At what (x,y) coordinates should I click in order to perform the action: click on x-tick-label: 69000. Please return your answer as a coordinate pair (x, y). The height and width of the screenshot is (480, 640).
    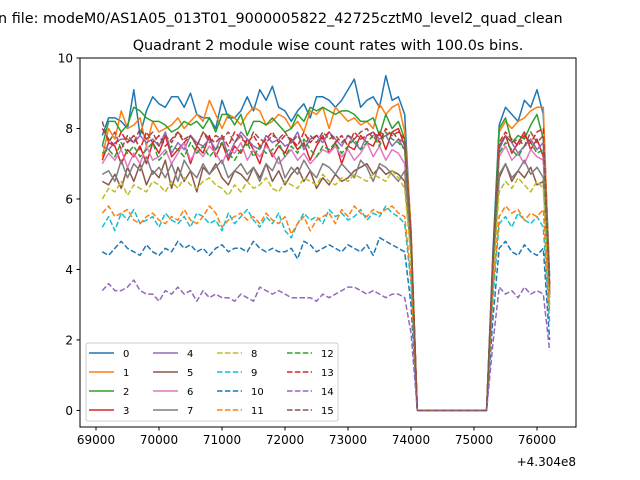
    Looking at the image, I should click on (96, 440).